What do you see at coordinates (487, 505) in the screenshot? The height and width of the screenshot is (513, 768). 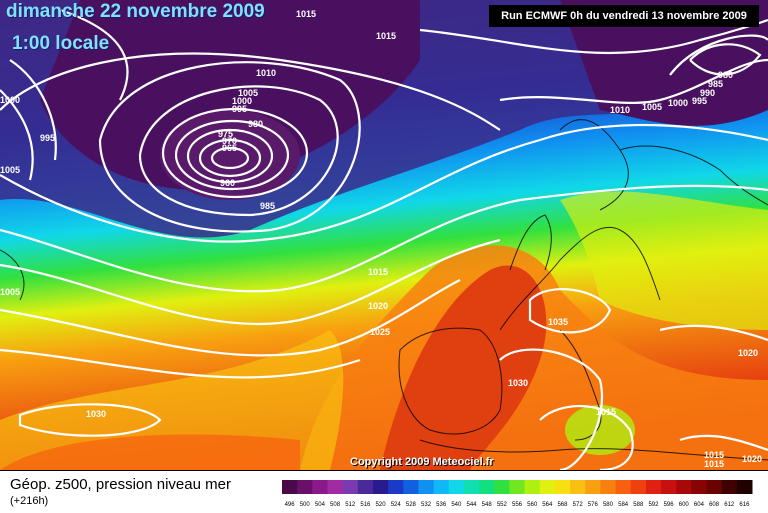 I see `legend-label: 548` at bounding box center [487, 505].